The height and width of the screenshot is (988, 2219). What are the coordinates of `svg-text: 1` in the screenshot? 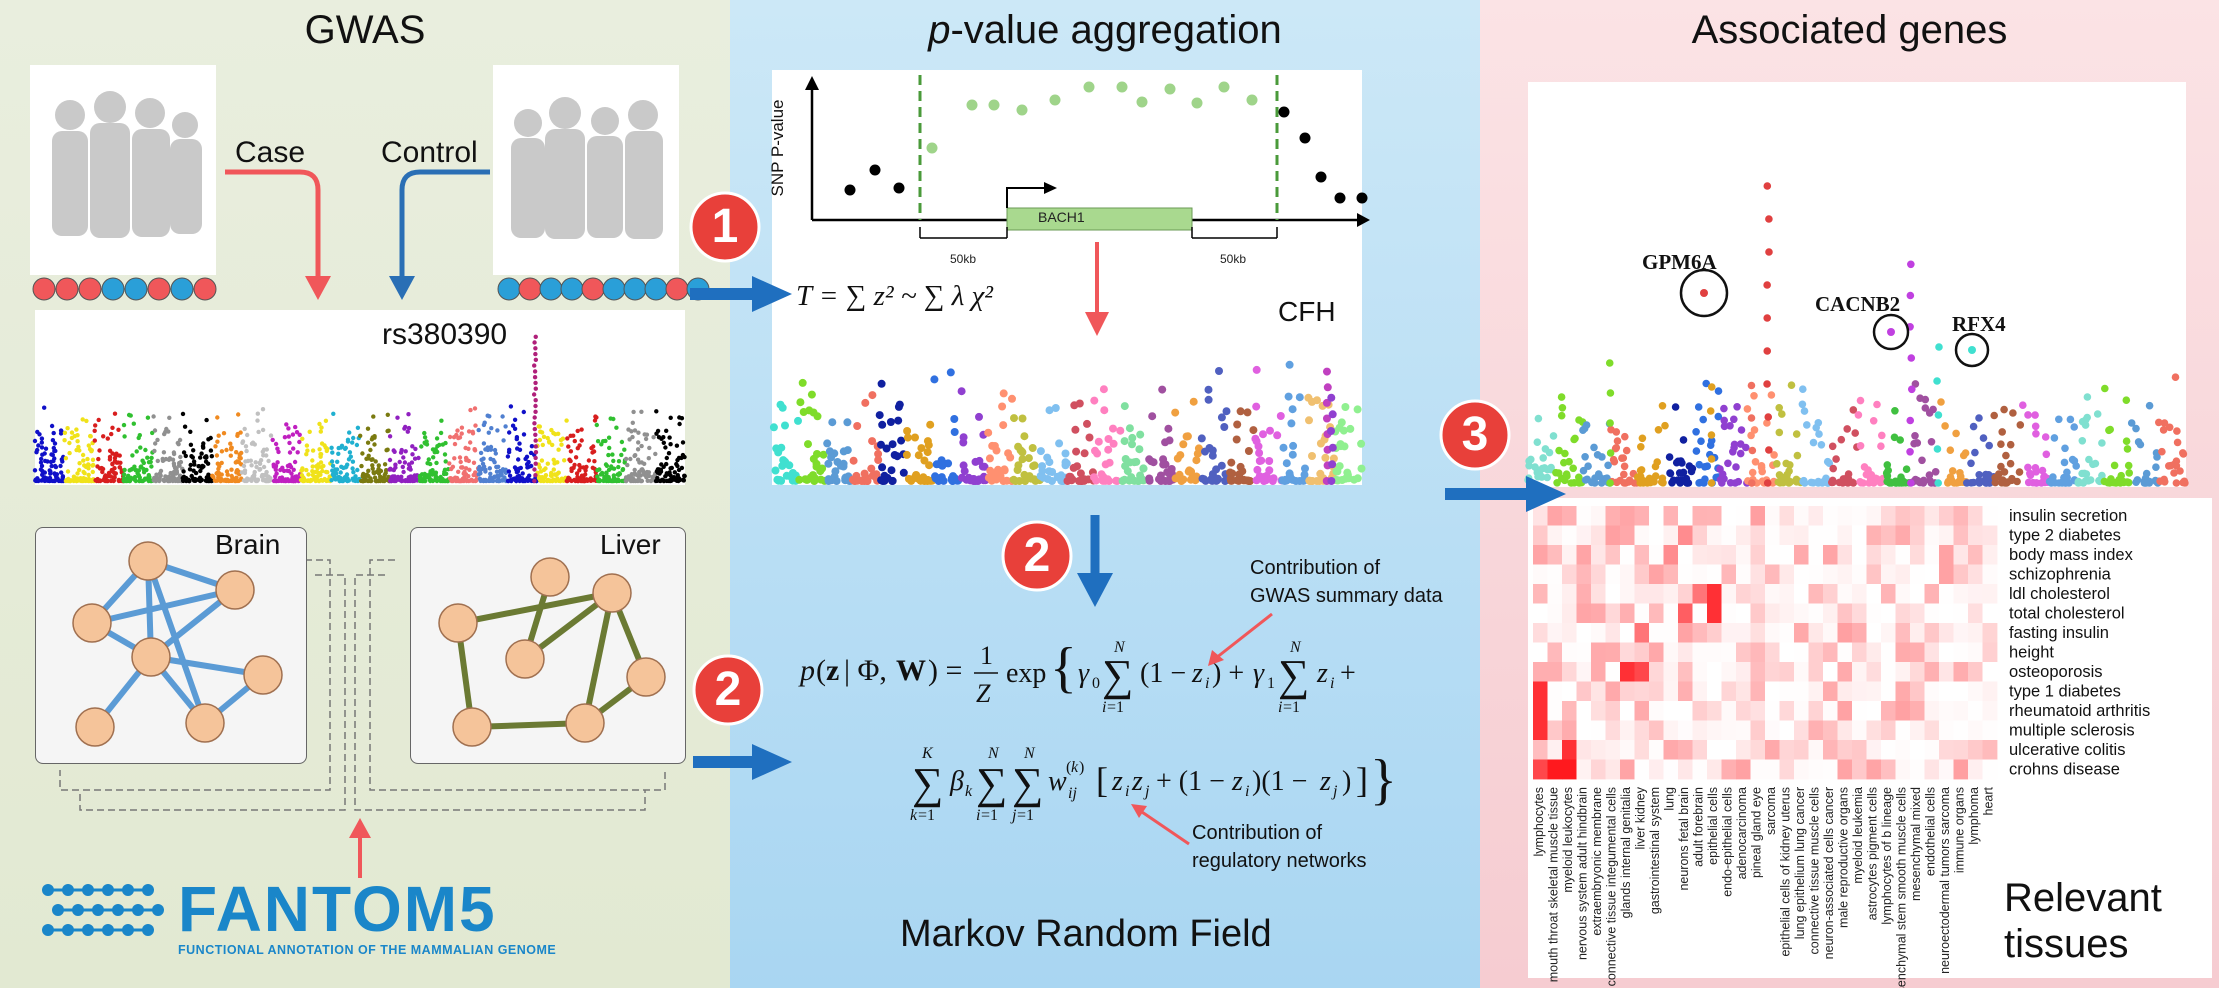 It's located at (986, 655).